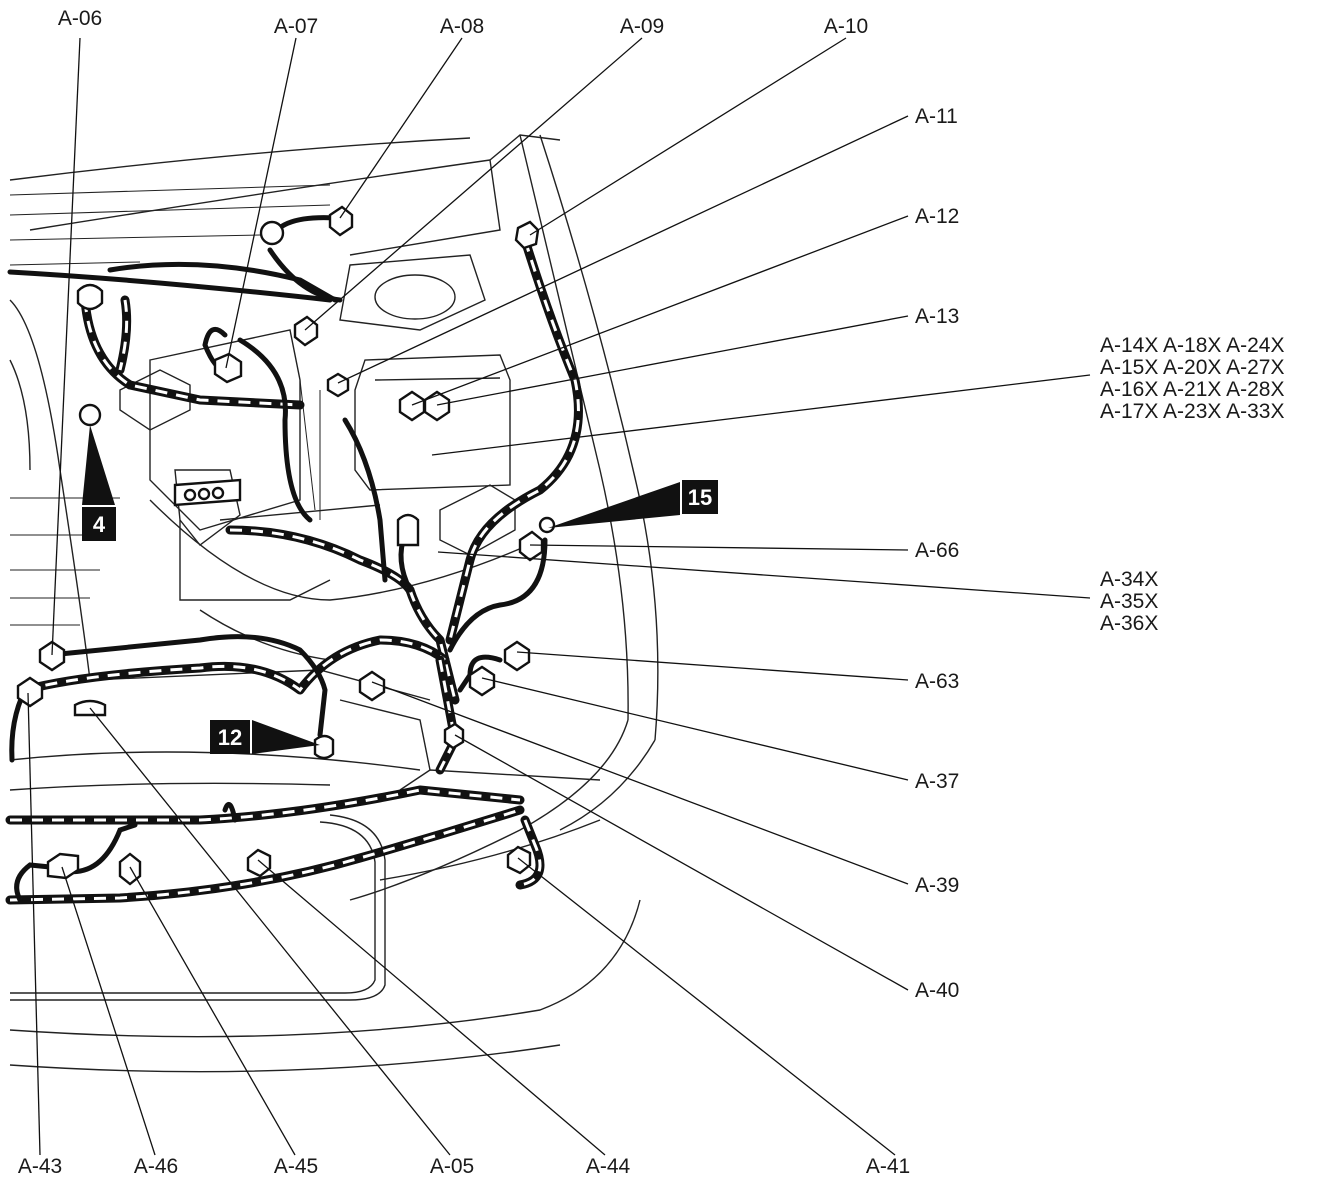 This screenshot has width=1321, height=1180. What do you see at coordinates (230, 737) in the screenshot?
I see `badge-12-label: 12` at bounding box center [230, 737].